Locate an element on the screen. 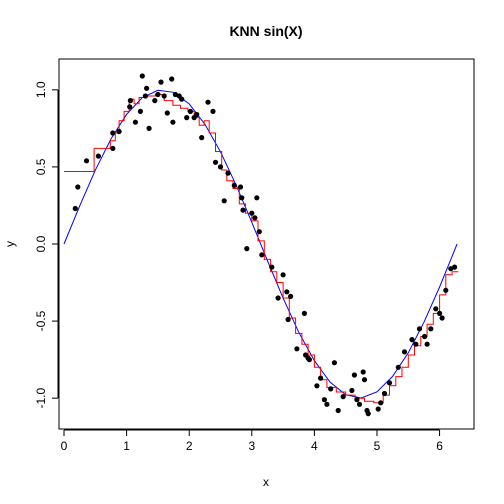 The width and height of the screenshot is (504, 504). y-axis-label: y is located at coordinates (10, 244).